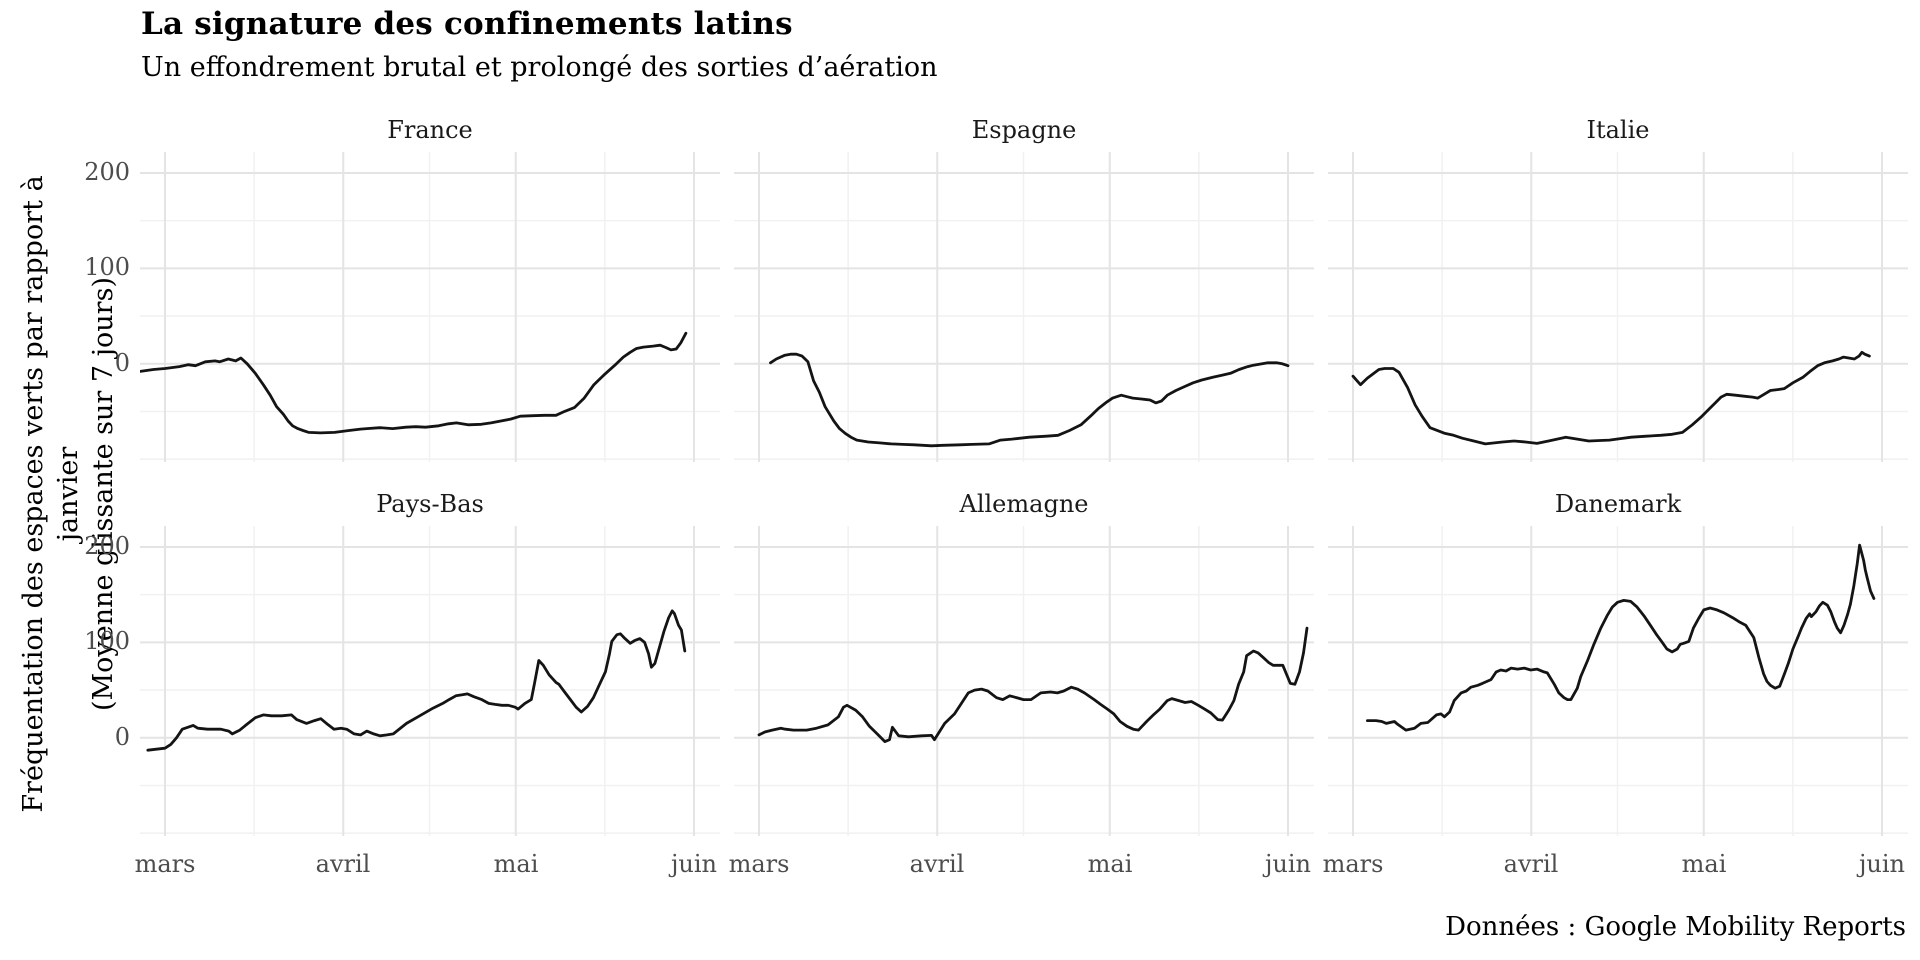  I want to click on facet-strip-france: France, so click(430, 130).